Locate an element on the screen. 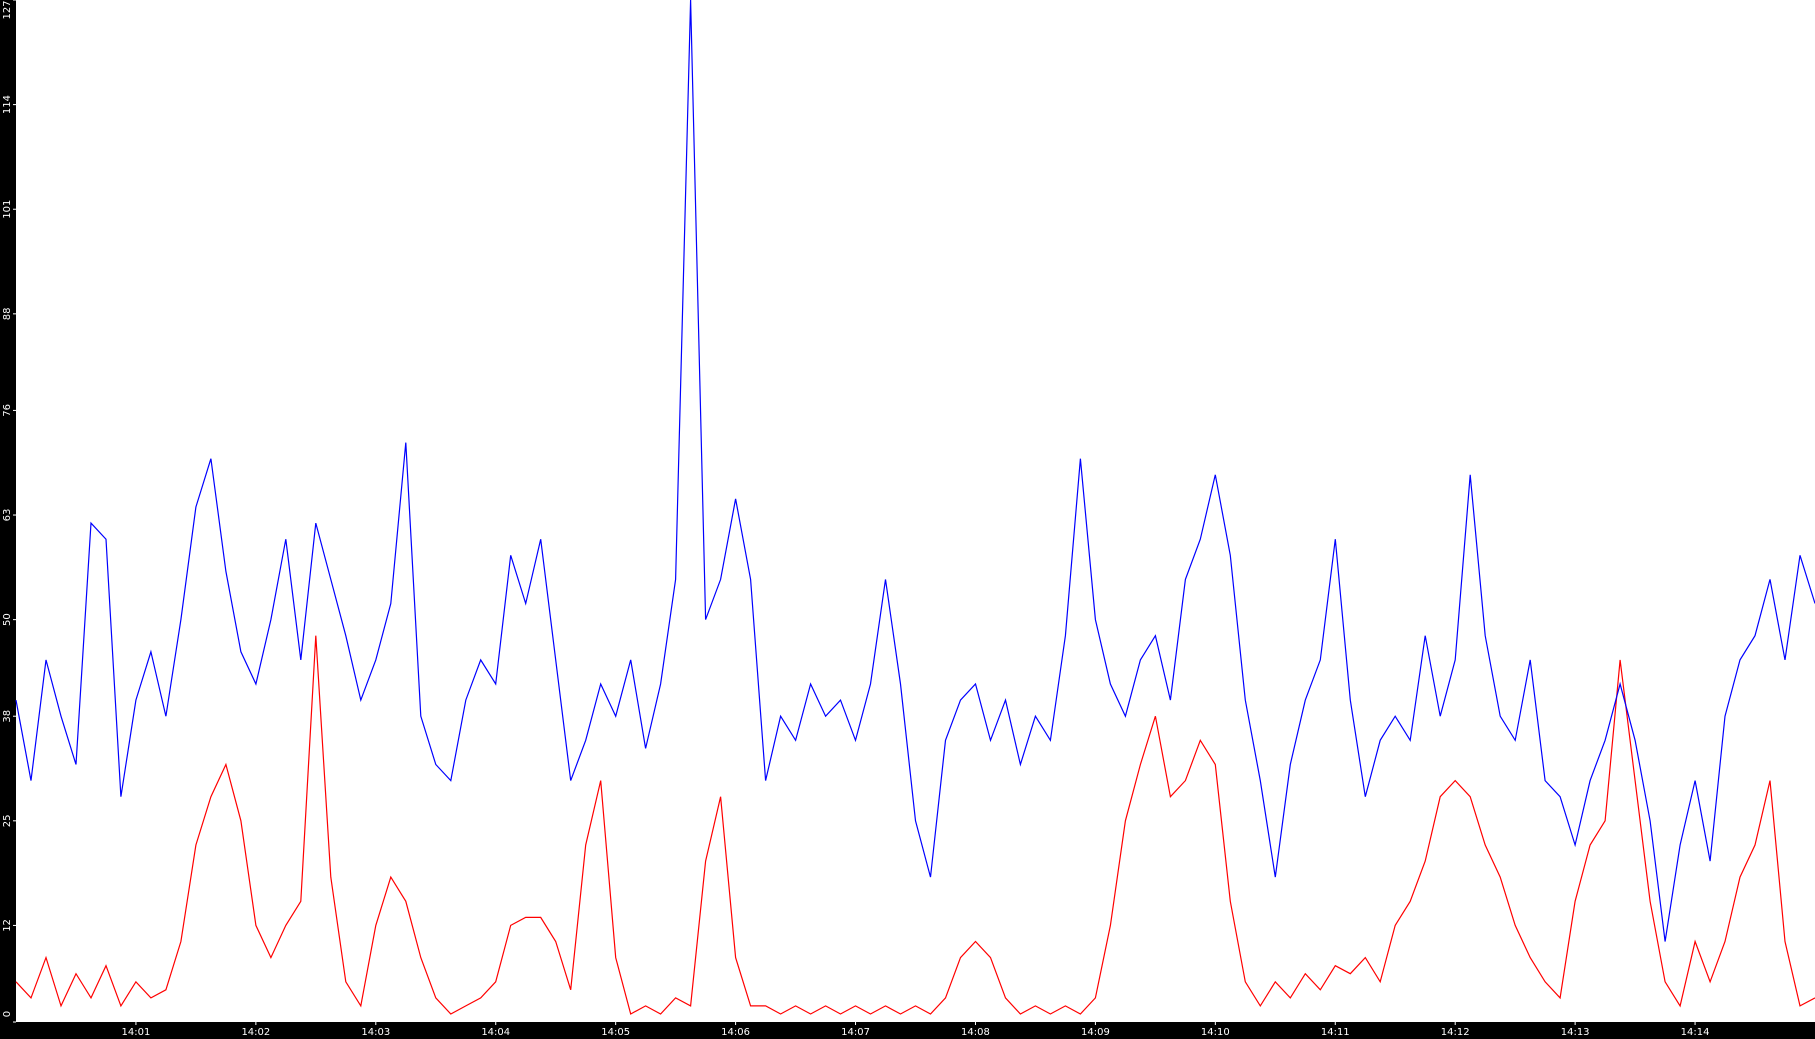 The image size is (1815, 1039). x-tick-label: 14:10 is located at coordinates (1215, 1032).